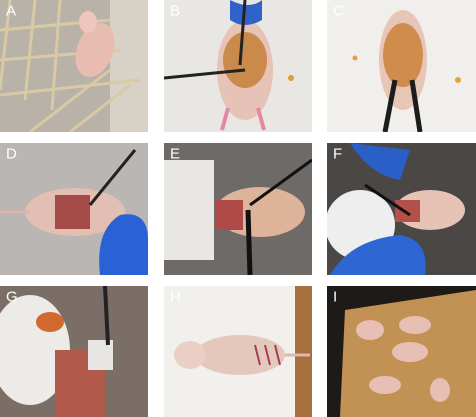 The height and width of the screenshot is (417, 476). I want to click on panel-label: A, so click(11, 10).